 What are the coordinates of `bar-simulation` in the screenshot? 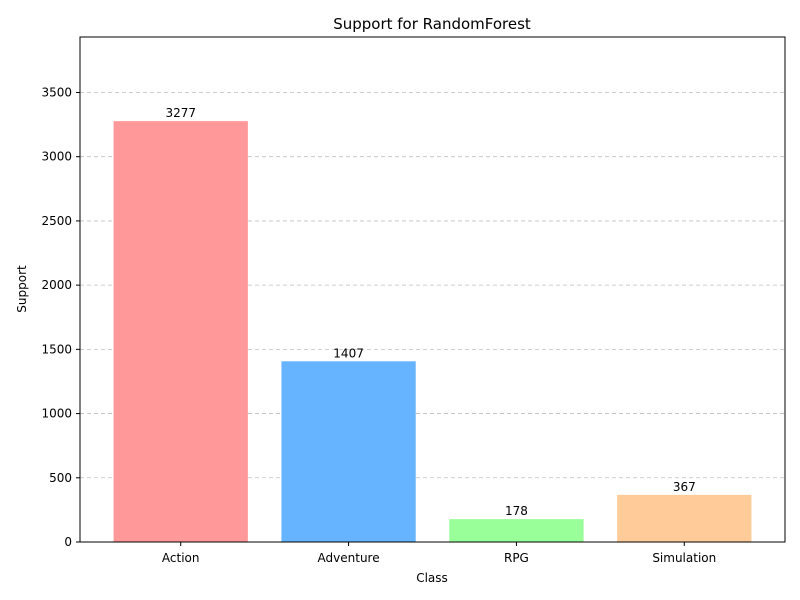 It's located at (684, 518).